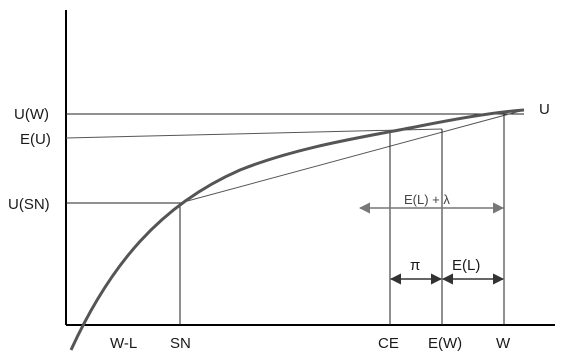  What do you see at coordinates (427, 199) in the screenshot?
I see `label-el-lambda: E(L) + λ` at bounding box center [427, 199].